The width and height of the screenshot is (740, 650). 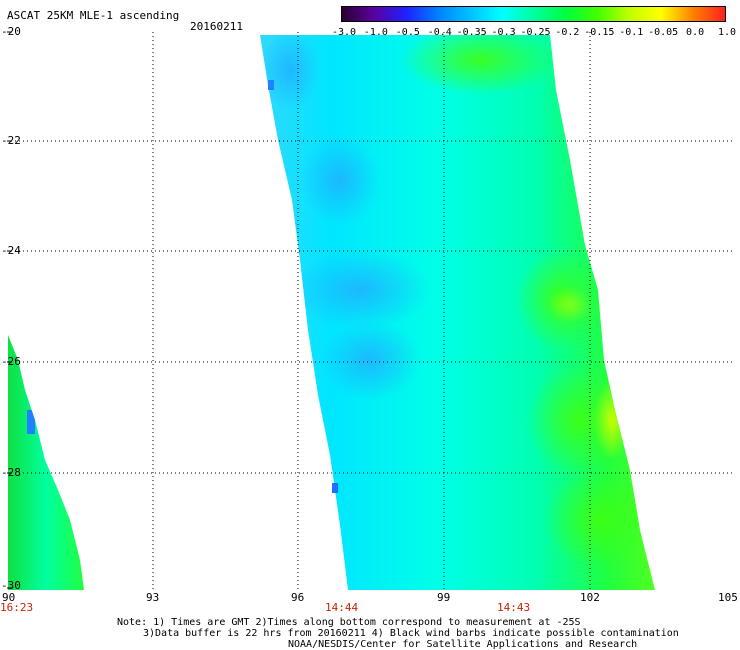 I want to click on y-tick-label: -26, so click(x=11, y=361).